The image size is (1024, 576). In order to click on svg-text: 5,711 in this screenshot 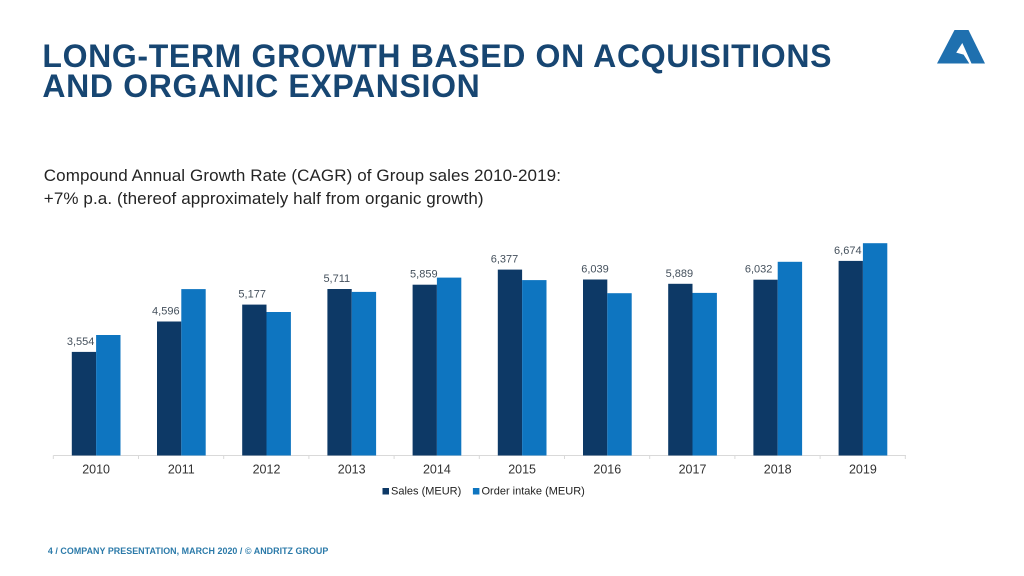, I will do `click(336, 279)`.